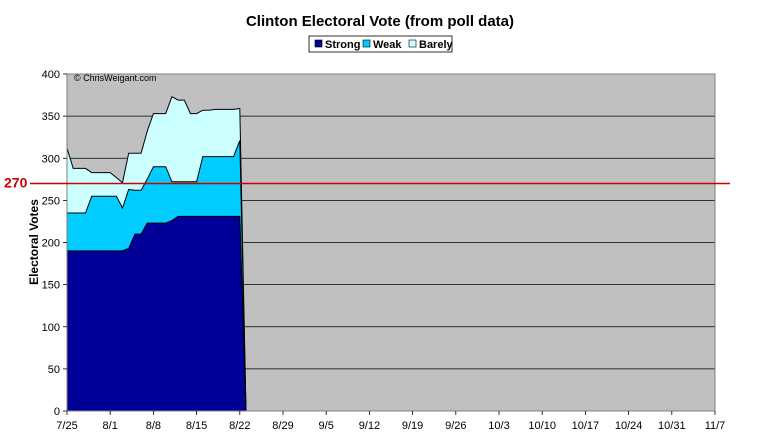 The height and width of the screenshot is (446, 760). Describe the element at coordinates (318, 43) in the screenshot. I see `legend-swatch-strong` at that location.